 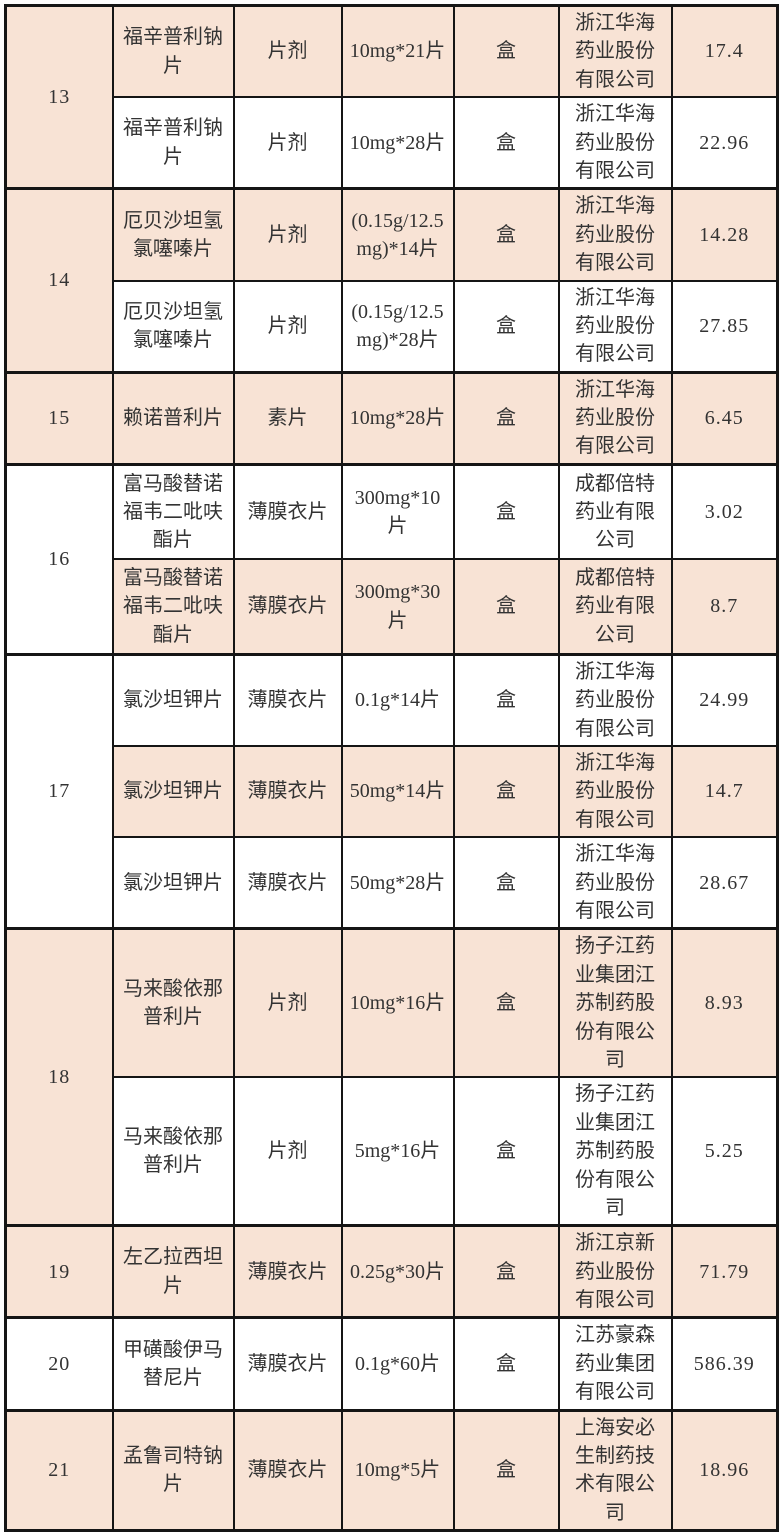 What do you see at coordinates (397, 1364) in the screenshot?
I see `cell-spec: 0.1g*60片` at bounding box center [397, 1364].